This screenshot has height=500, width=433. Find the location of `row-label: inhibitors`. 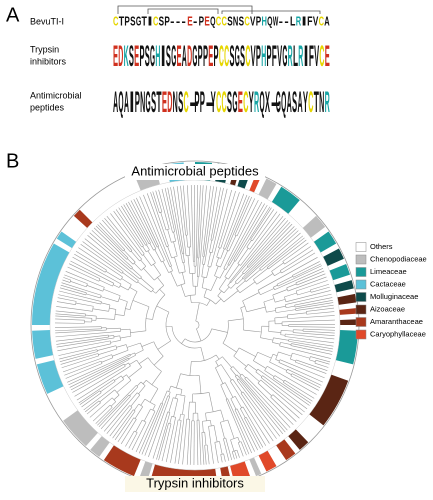

row-label: inhibitors is located at coordinates (48, 61).